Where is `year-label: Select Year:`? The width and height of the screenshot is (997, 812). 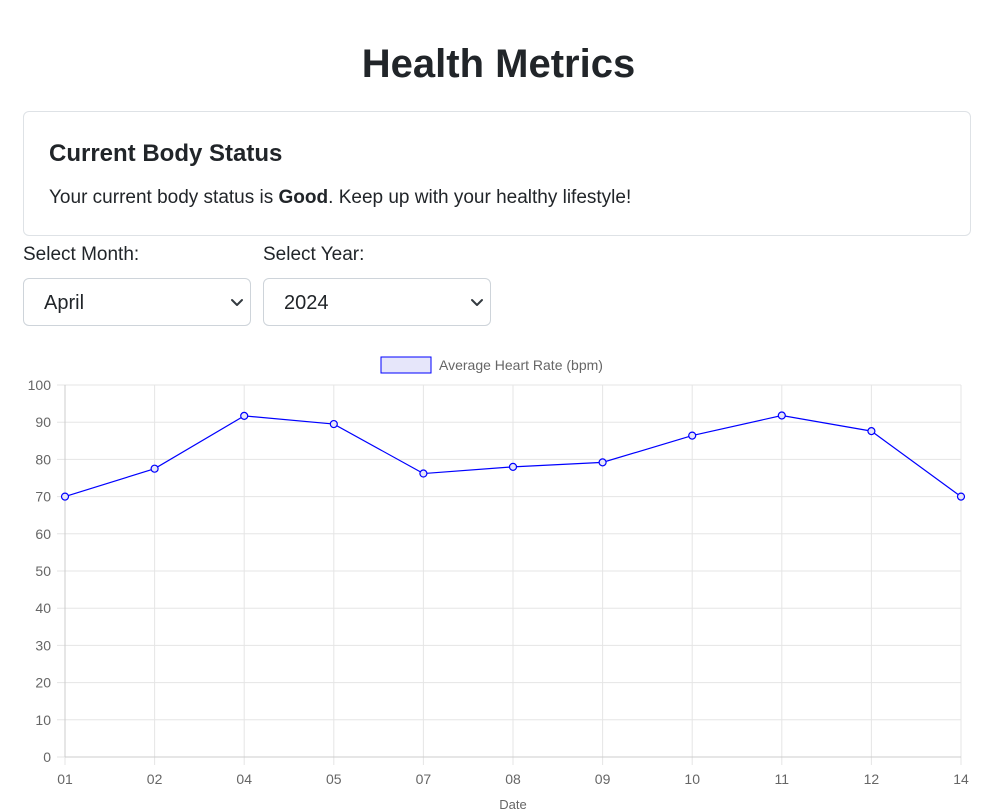 year-label: Select Year: is located at coordinates (314, 254).